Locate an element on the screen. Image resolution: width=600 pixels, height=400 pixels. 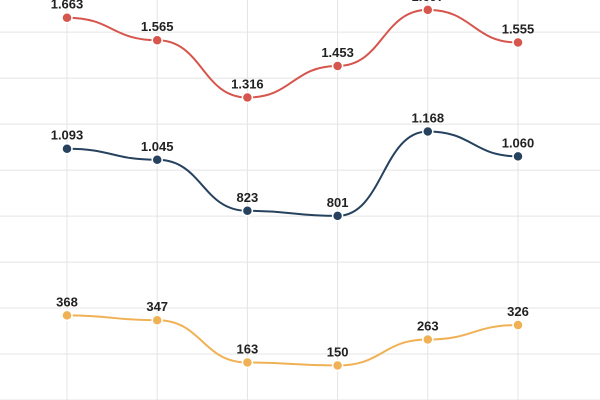
value-label: 1.565 is located at coordinates (157, 26).